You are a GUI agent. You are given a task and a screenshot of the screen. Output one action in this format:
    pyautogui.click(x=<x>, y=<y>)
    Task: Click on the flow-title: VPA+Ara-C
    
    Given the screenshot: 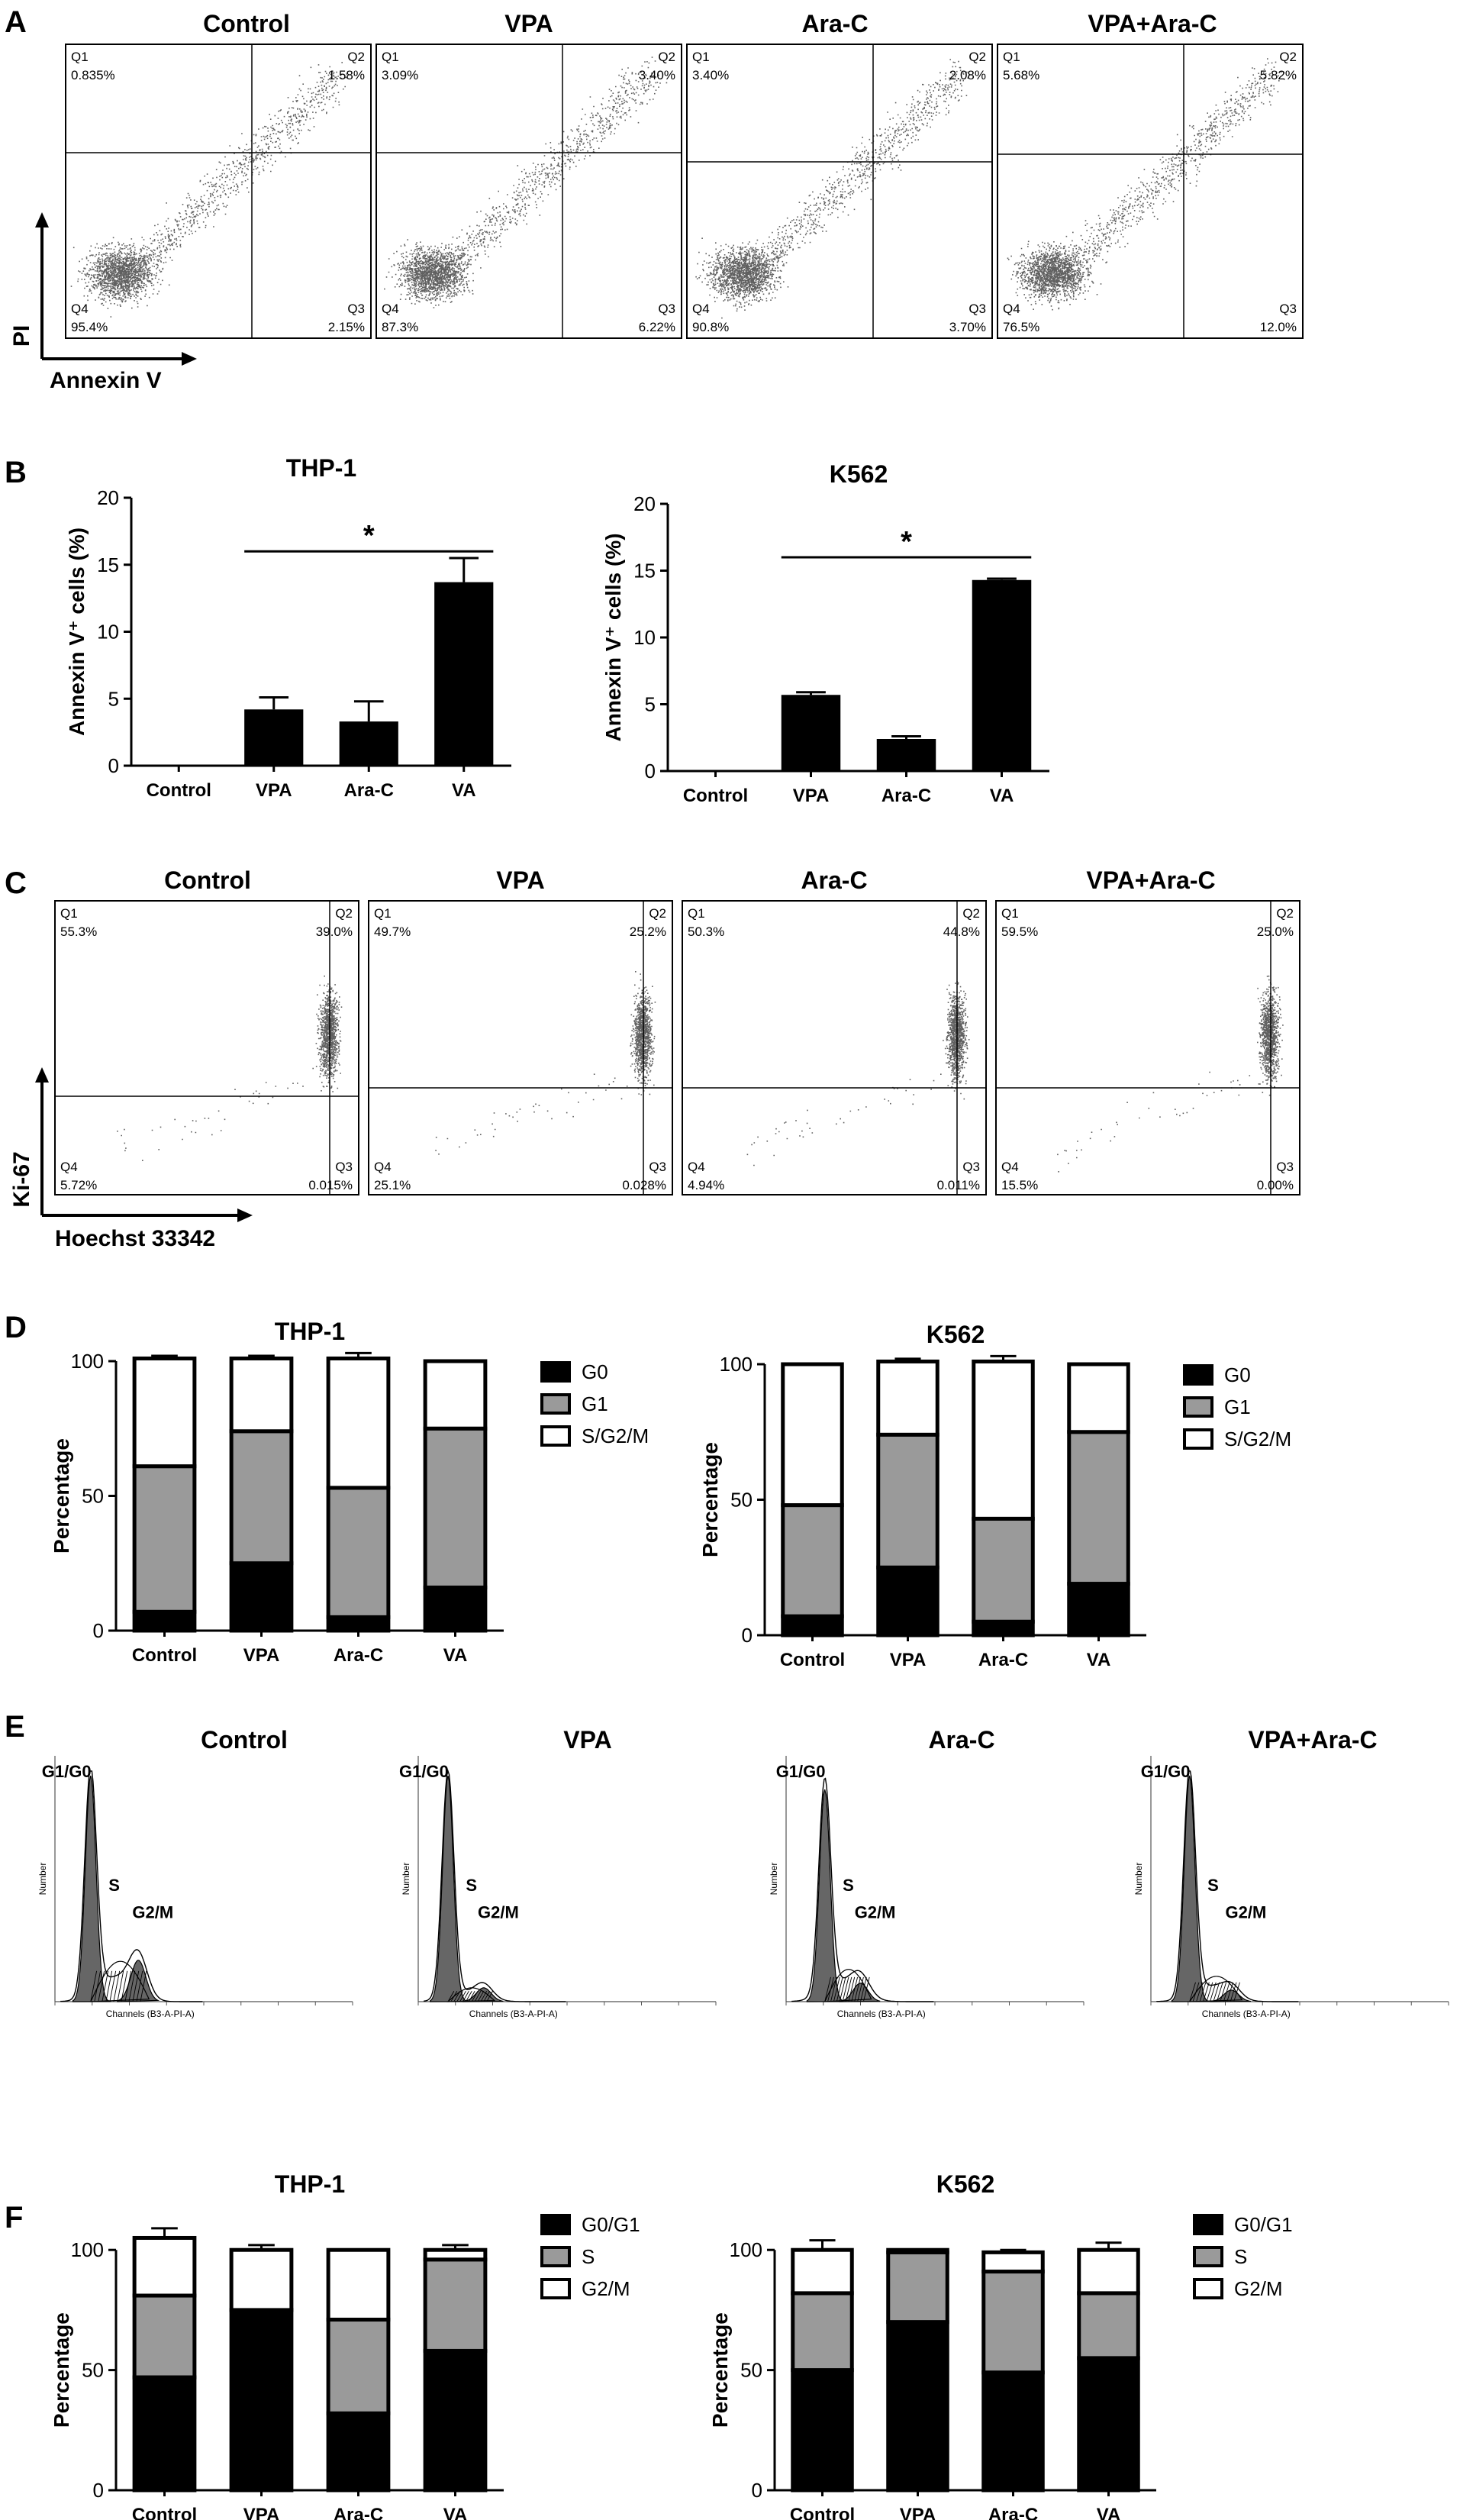 What is the action you would take?
    pyautogui.click(x=1150, y=880)
    